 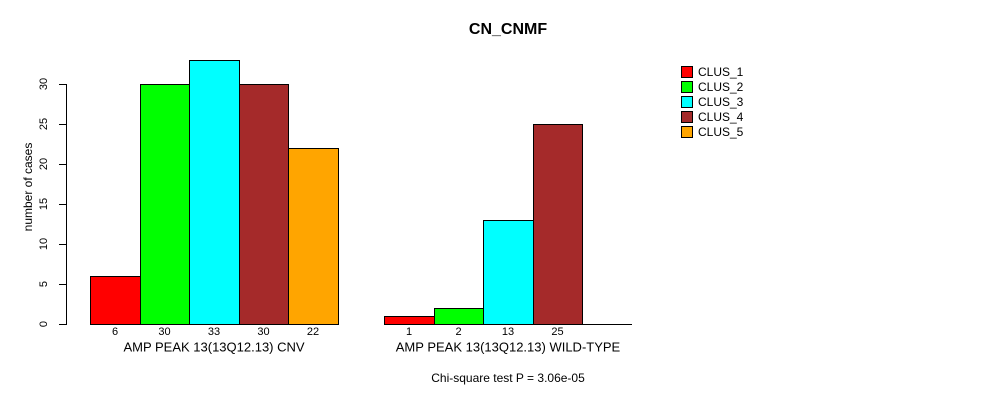 I want to click on bar-value-label: 33, so click(x=214, y=332).